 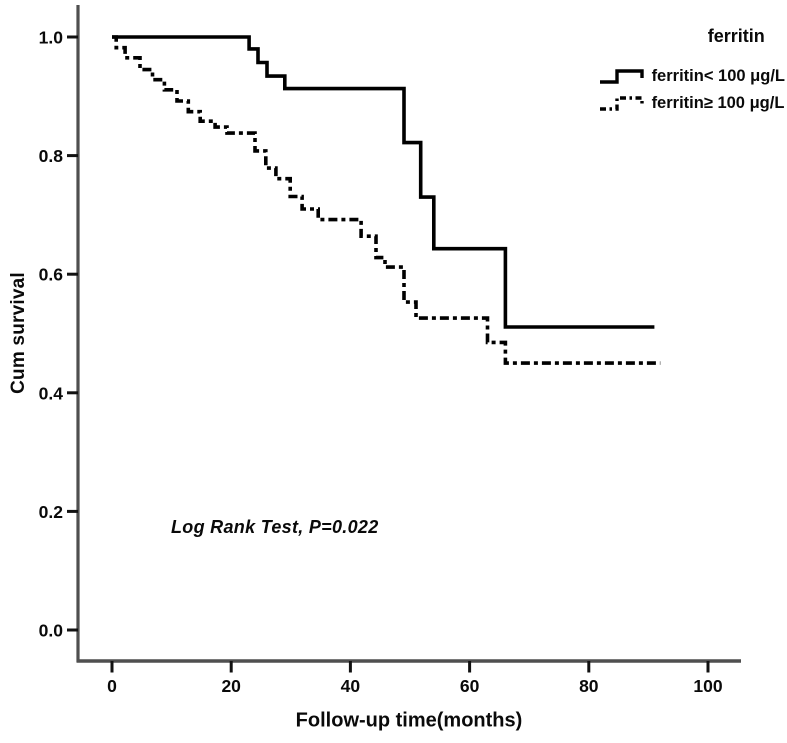 What do you see at coordinates (736, 36) in the screenshot?
I see `legend-title: ferritin` at bounding box center [736, 36].